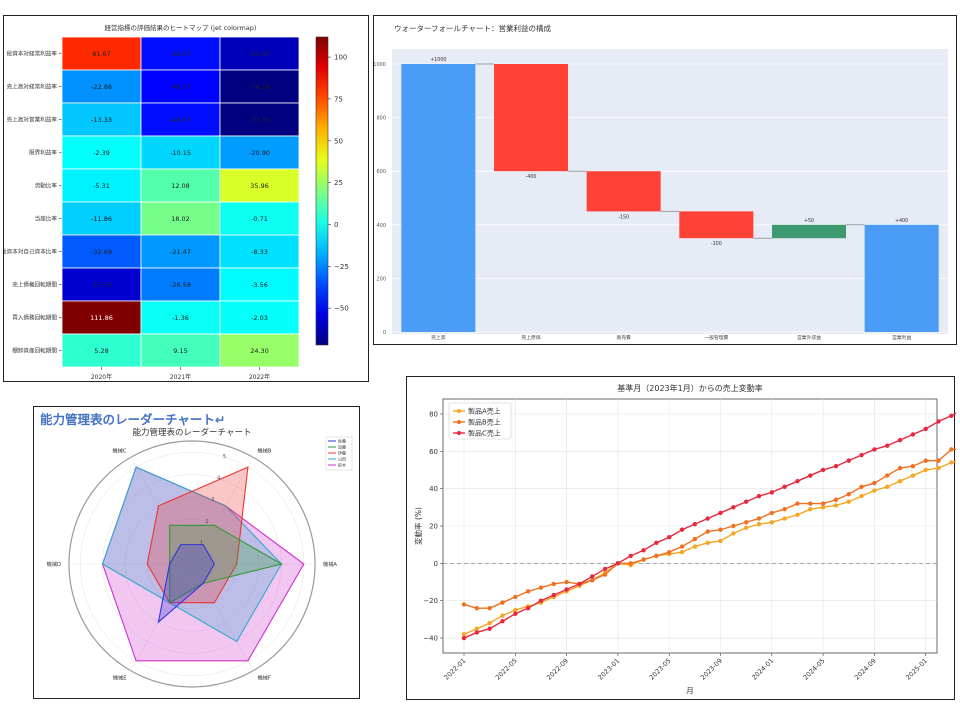 The width and height of the screenshot is (960, 720). What do you see at coordinates (484, 422) in the screenshot?
I see `line-legend-label: 製品B売上` at bounding box center [484, 422].